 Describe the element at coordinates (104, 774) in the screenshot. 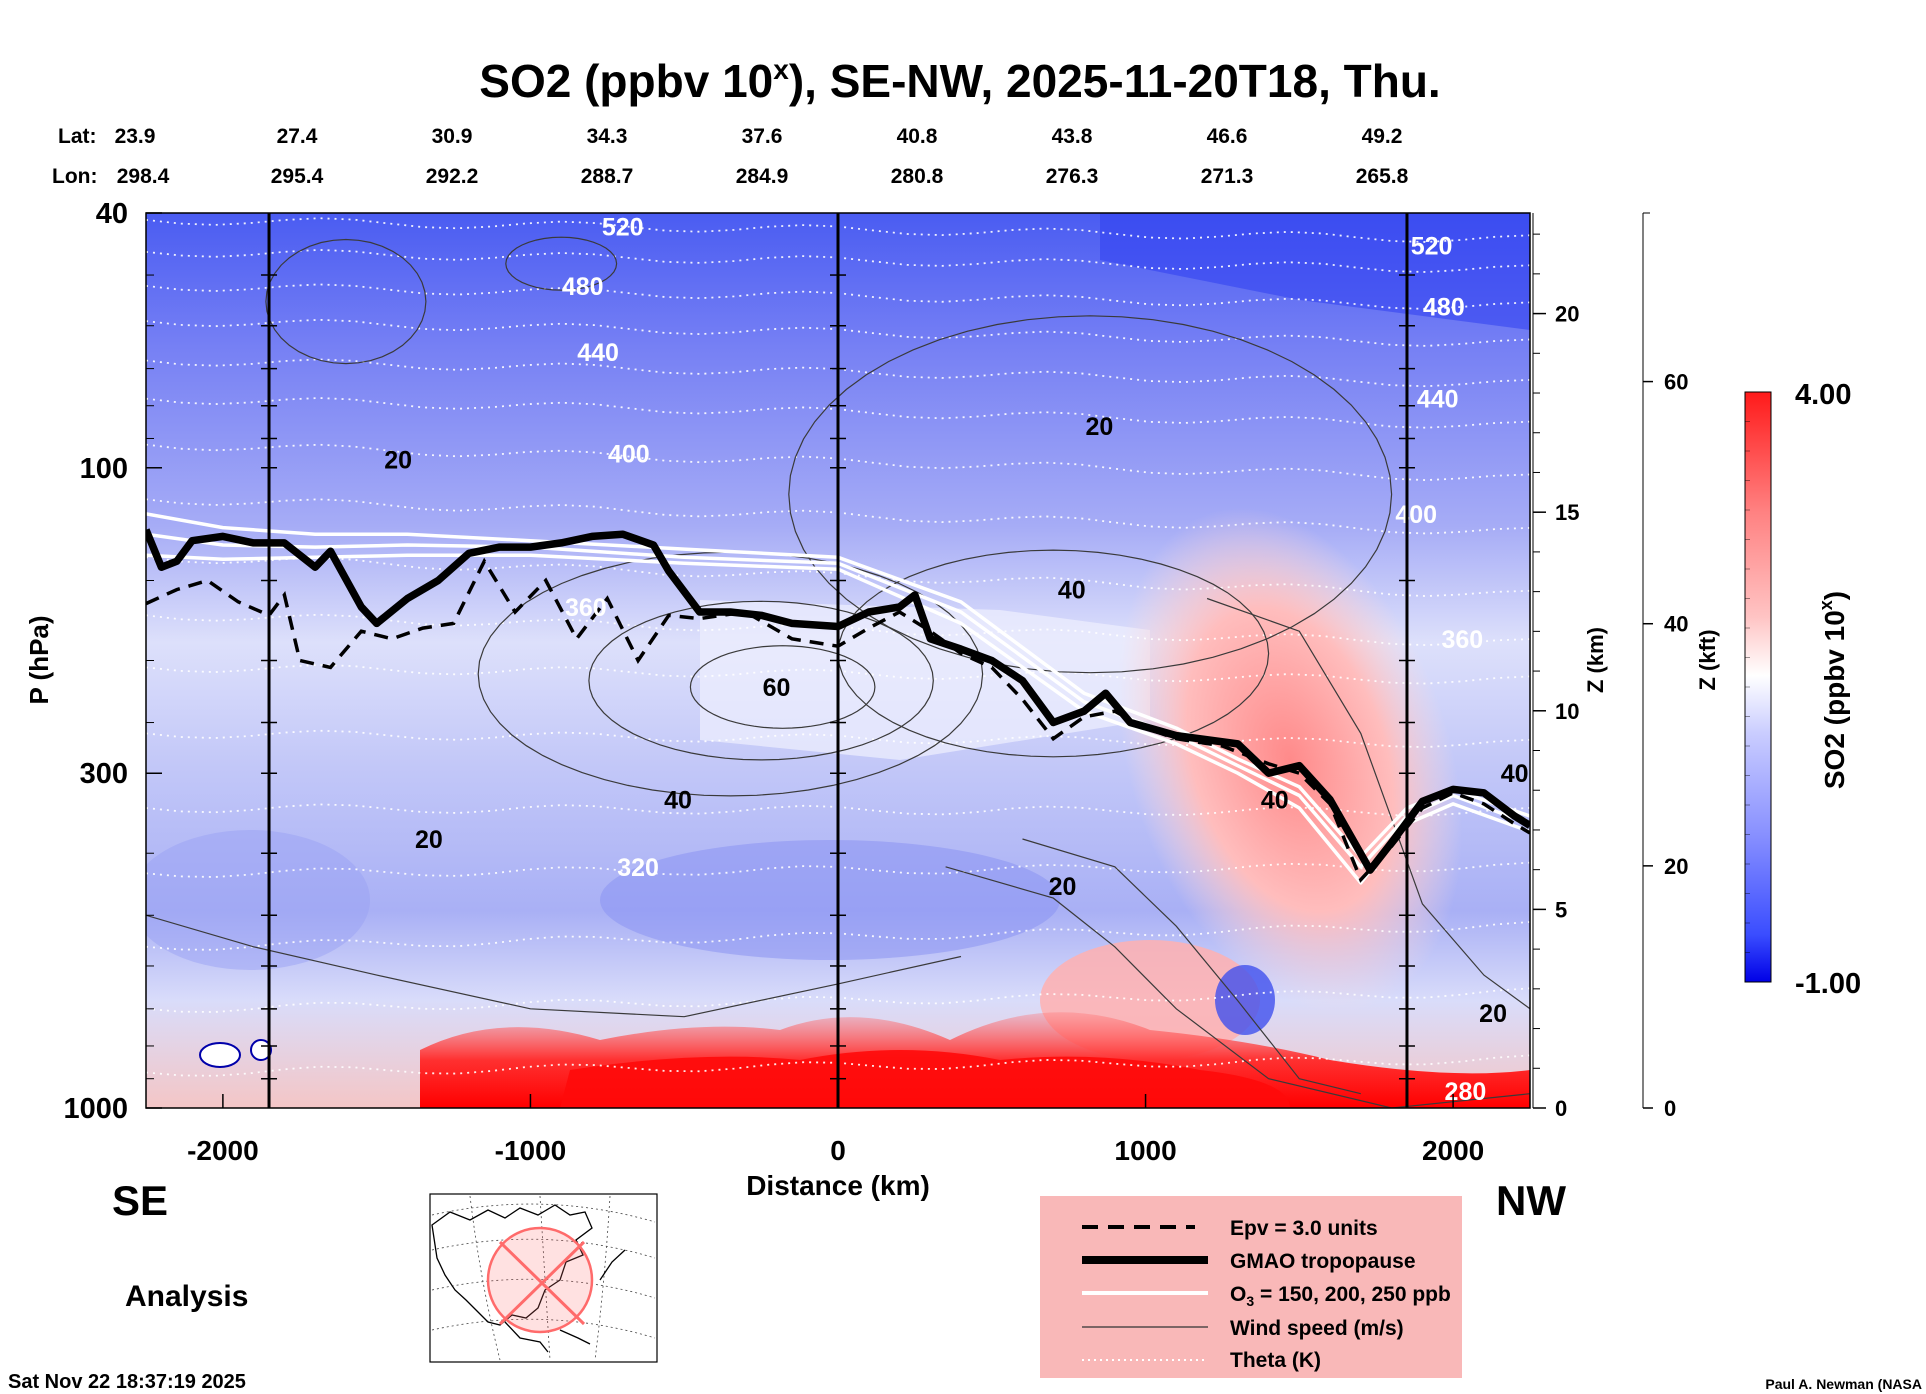

I see `p-tick-label: 300` at that location.